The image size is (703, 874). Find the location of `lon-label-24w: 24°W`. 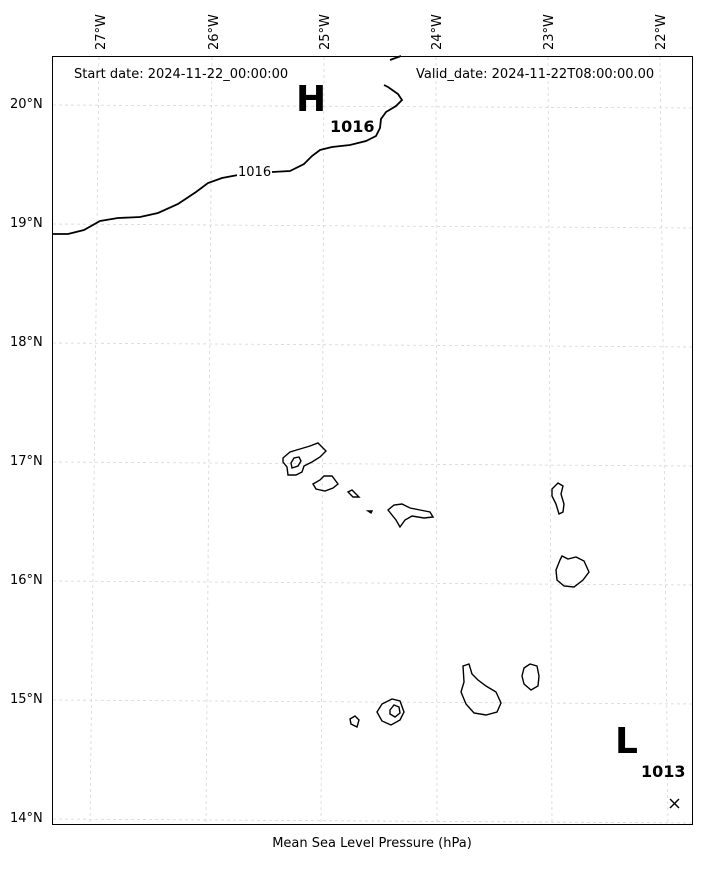

lon-label-24w: 24°W is located at coordinates (437, 32).